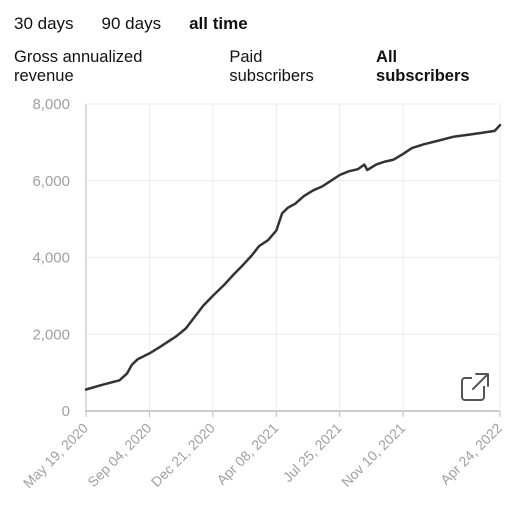  Describe the element at coordinates (55, 455) in the screenshot. I see `x-tick-label: May 19, 2020` at that location.